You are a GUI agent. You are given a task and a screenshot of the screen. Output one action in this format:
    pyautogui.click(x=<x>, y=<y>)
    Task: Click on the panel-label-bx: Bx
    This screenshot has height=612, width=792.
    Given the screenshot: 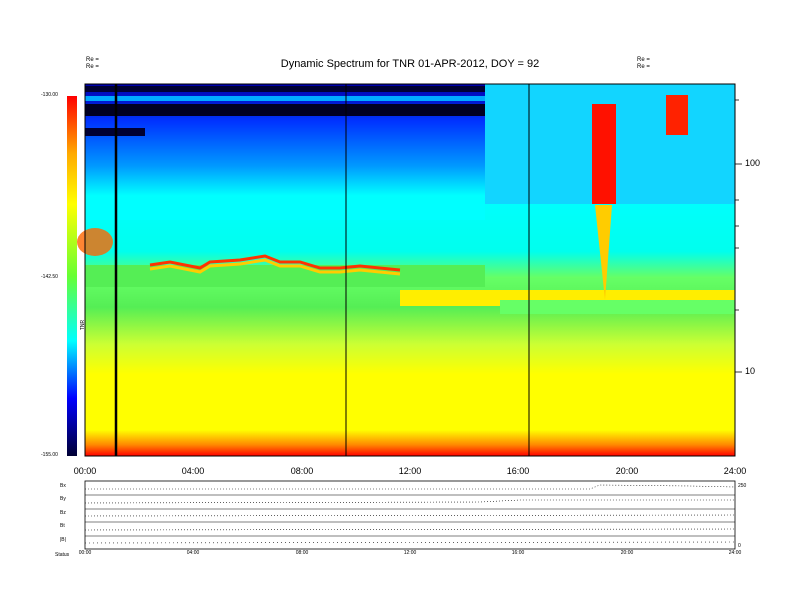 What is the action you would take?
    pyautogui.click(x=63, y=486)
    